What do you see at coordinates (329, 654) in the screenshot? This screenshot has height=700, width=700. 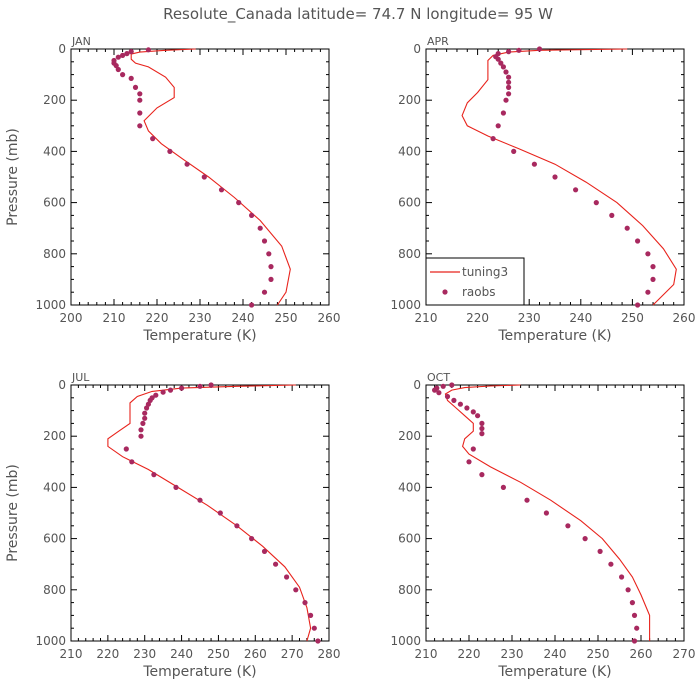 I see `x-tick-label: 280` at bounding box center [329, 654].